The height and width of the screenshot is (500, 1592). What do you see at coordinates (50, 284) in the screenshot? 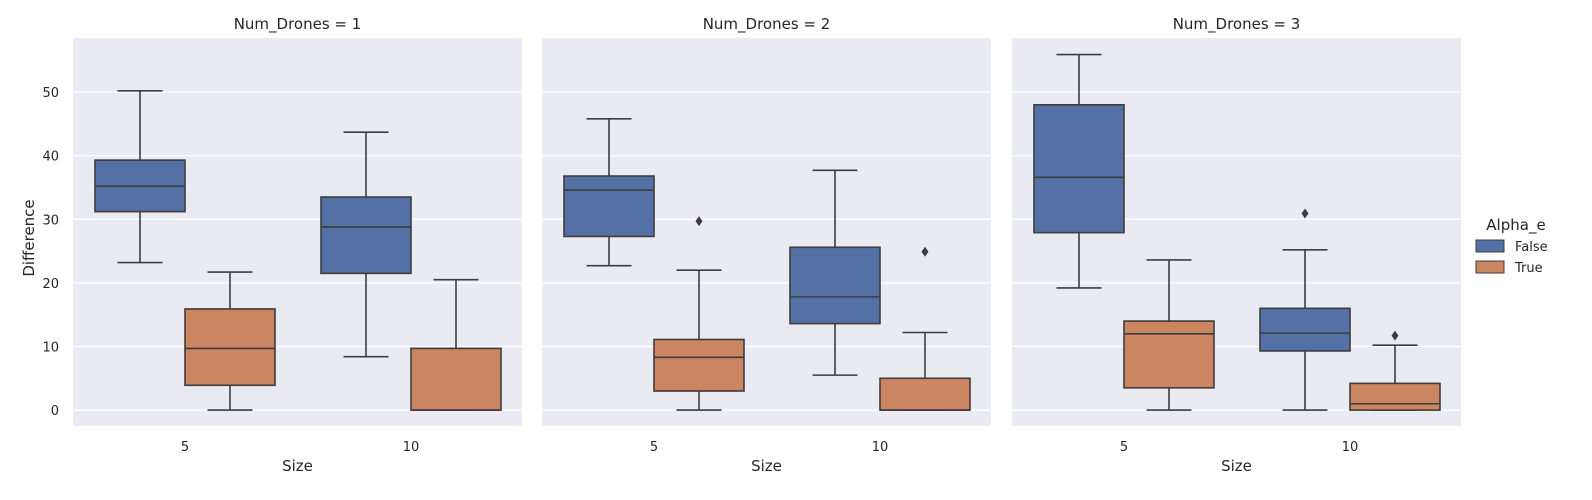
I see `y-tick-label: 20` at bounding box center [50, 284].